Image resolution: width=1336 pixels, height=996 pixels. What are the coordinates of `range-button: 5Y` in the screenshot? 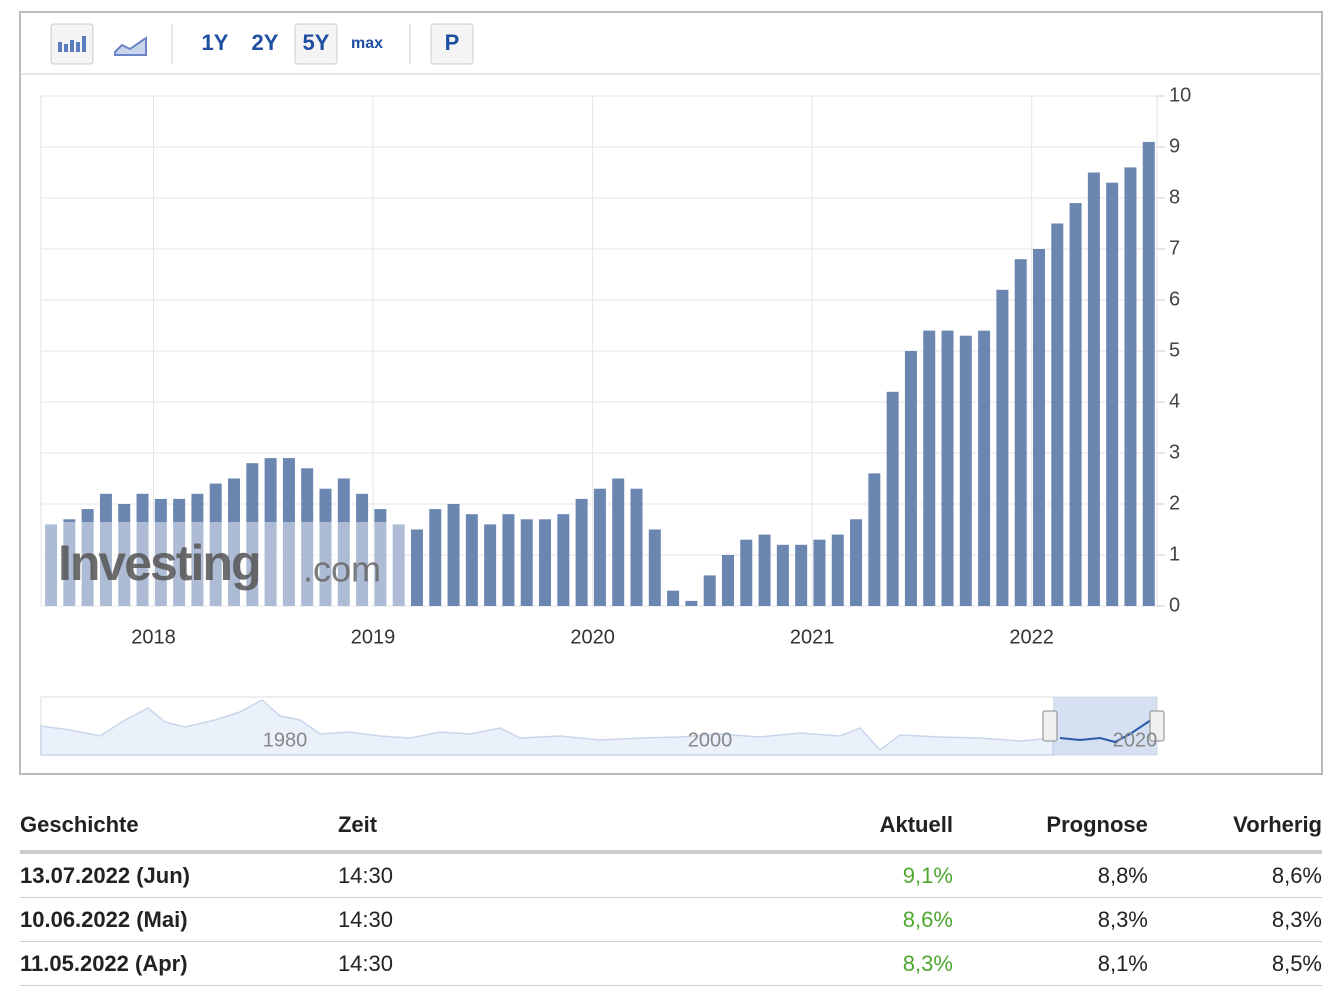 It's located at (316, 42).